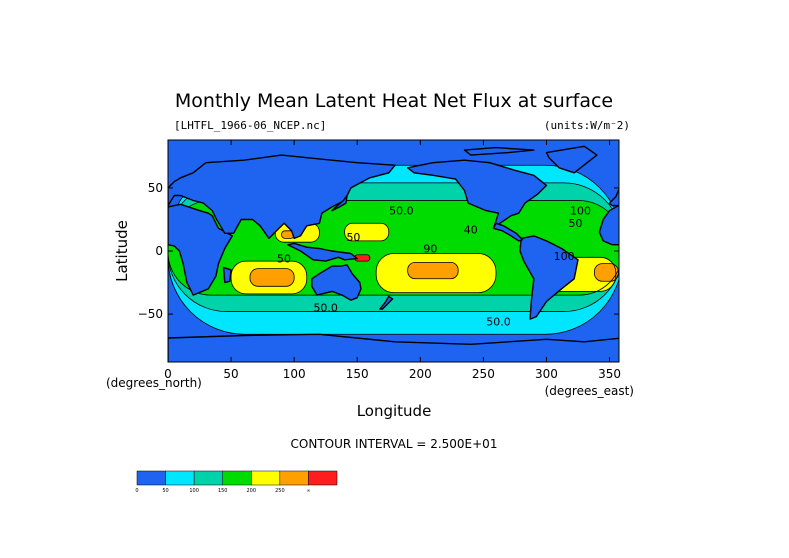 The height and width of the screenshot is (558, 789). Describe the element at coordinates (401, 210) in the screenshot. I see `contour-label-0: 50.0` at that location.